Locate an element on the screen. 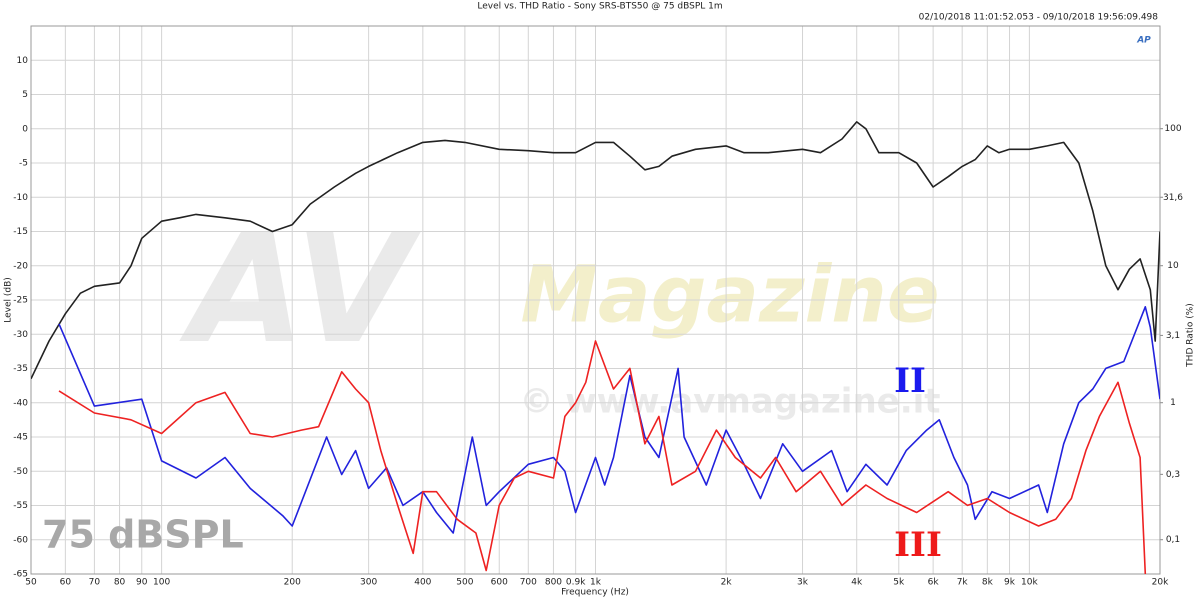 This screenshot has width=1200, height=599. x-tick-label: 7k is located at coordinates (963, 583).